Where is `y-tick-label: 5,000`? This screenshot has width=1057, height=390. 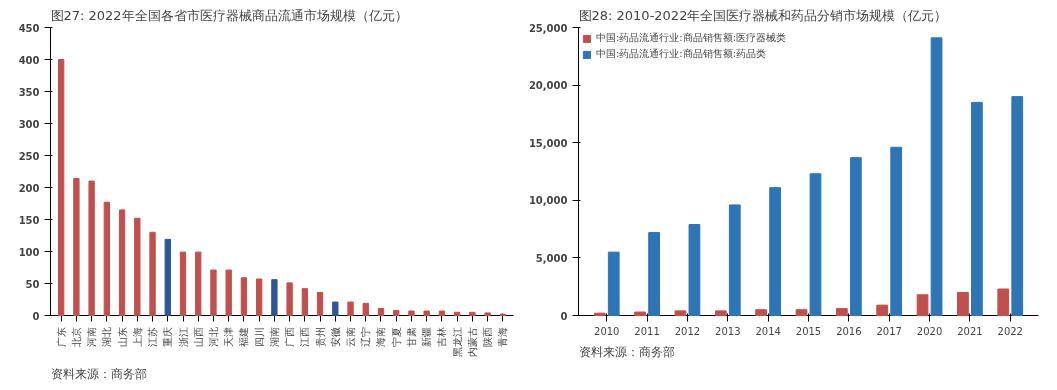 y-tick-label: 5,000 is located at coordinates (551, 258).